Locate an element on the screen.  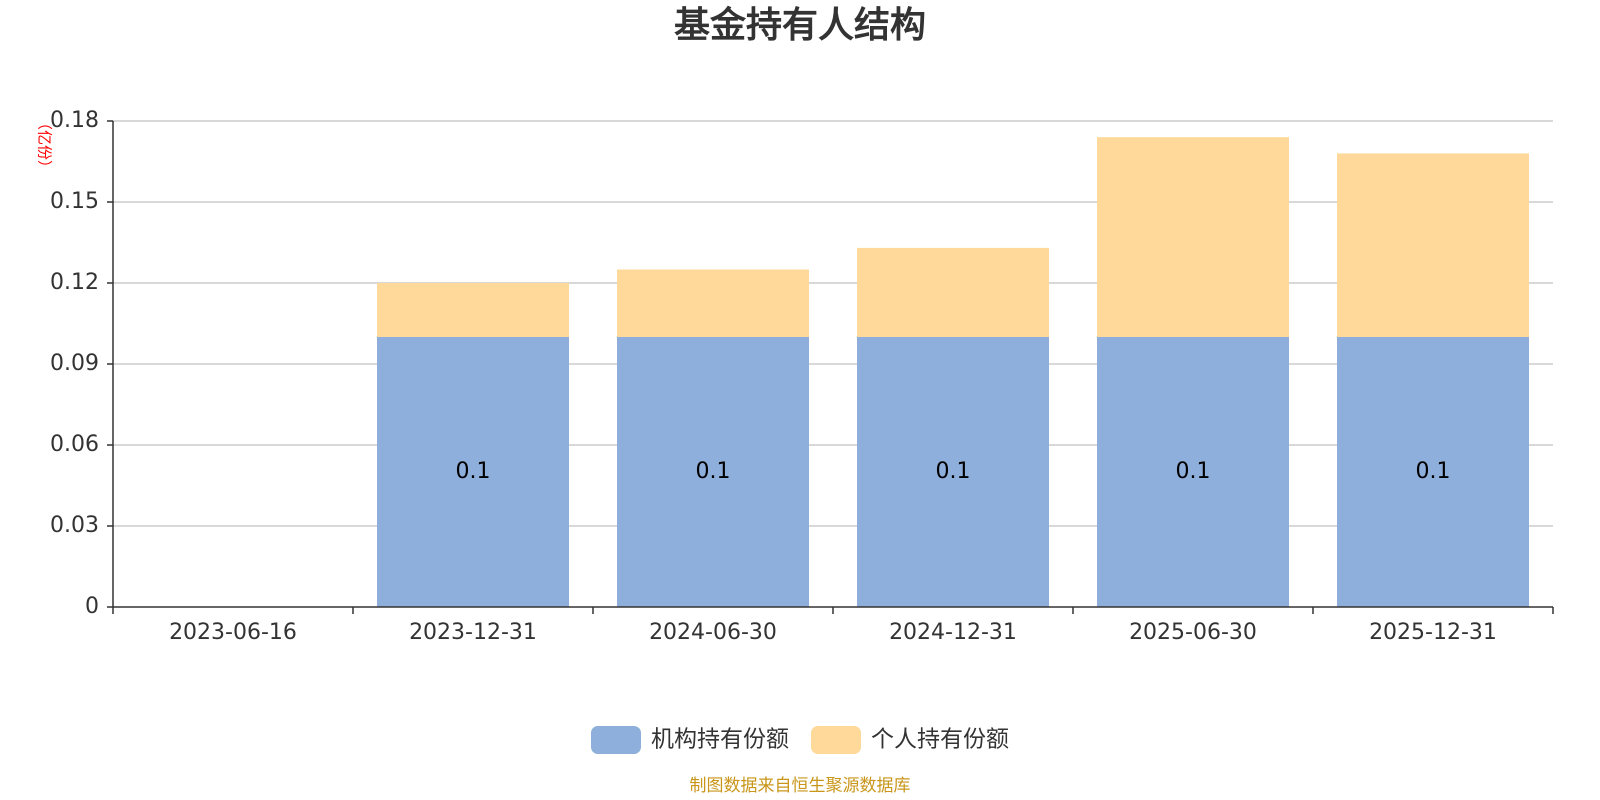
bar-labels: 0.1 0.1 0.1 0.1 0.1 is located at coordinates (953, 471).